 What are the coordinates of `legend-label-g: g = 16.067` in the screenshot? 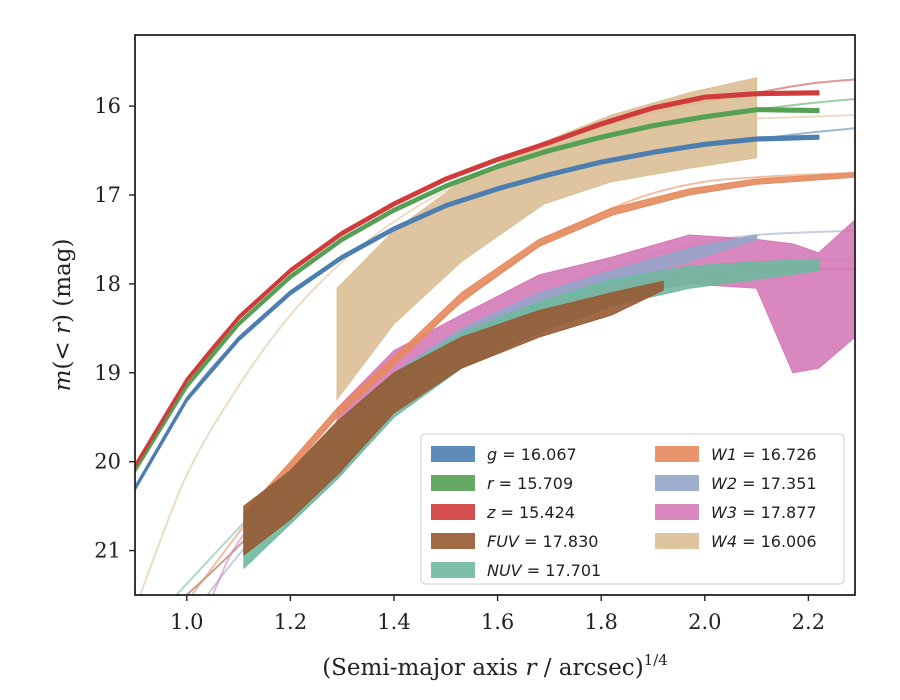 It's located at (532, 454).